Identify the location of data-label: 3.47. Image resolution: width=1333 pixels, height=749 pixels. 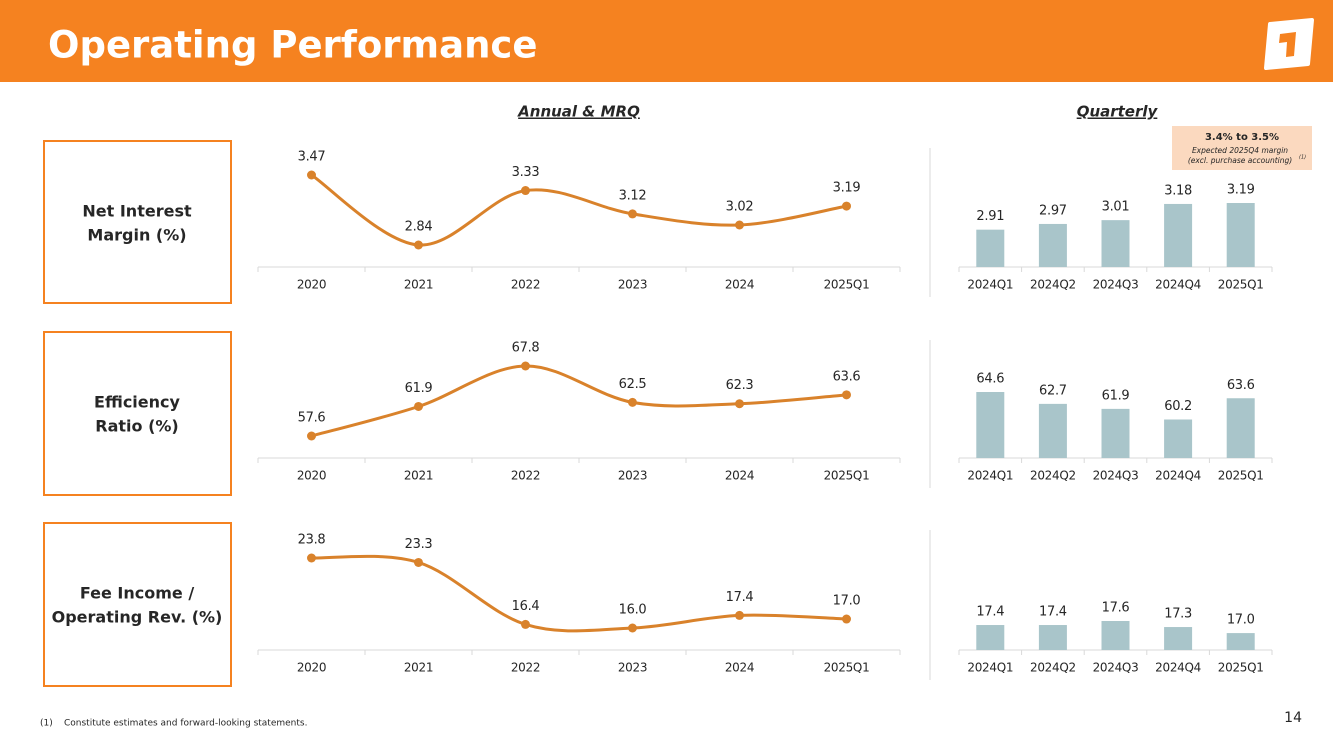
(312, 157).